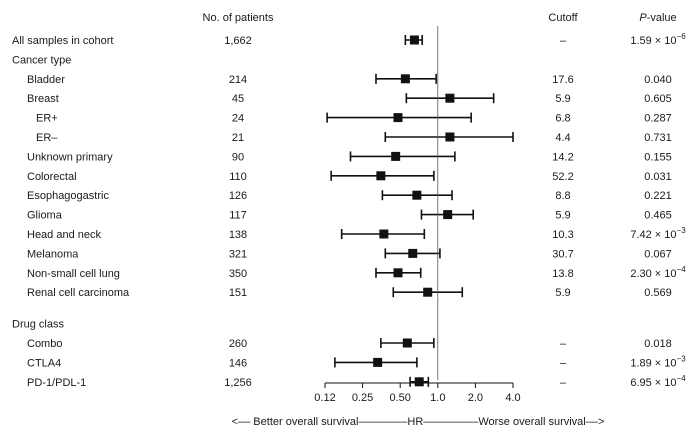 This screenshot has height=446, width=700. What do you see at coordinates (70, 157) in the screenshot?
I see `row-label: Unknown primary` at bounding box center [70, 157].